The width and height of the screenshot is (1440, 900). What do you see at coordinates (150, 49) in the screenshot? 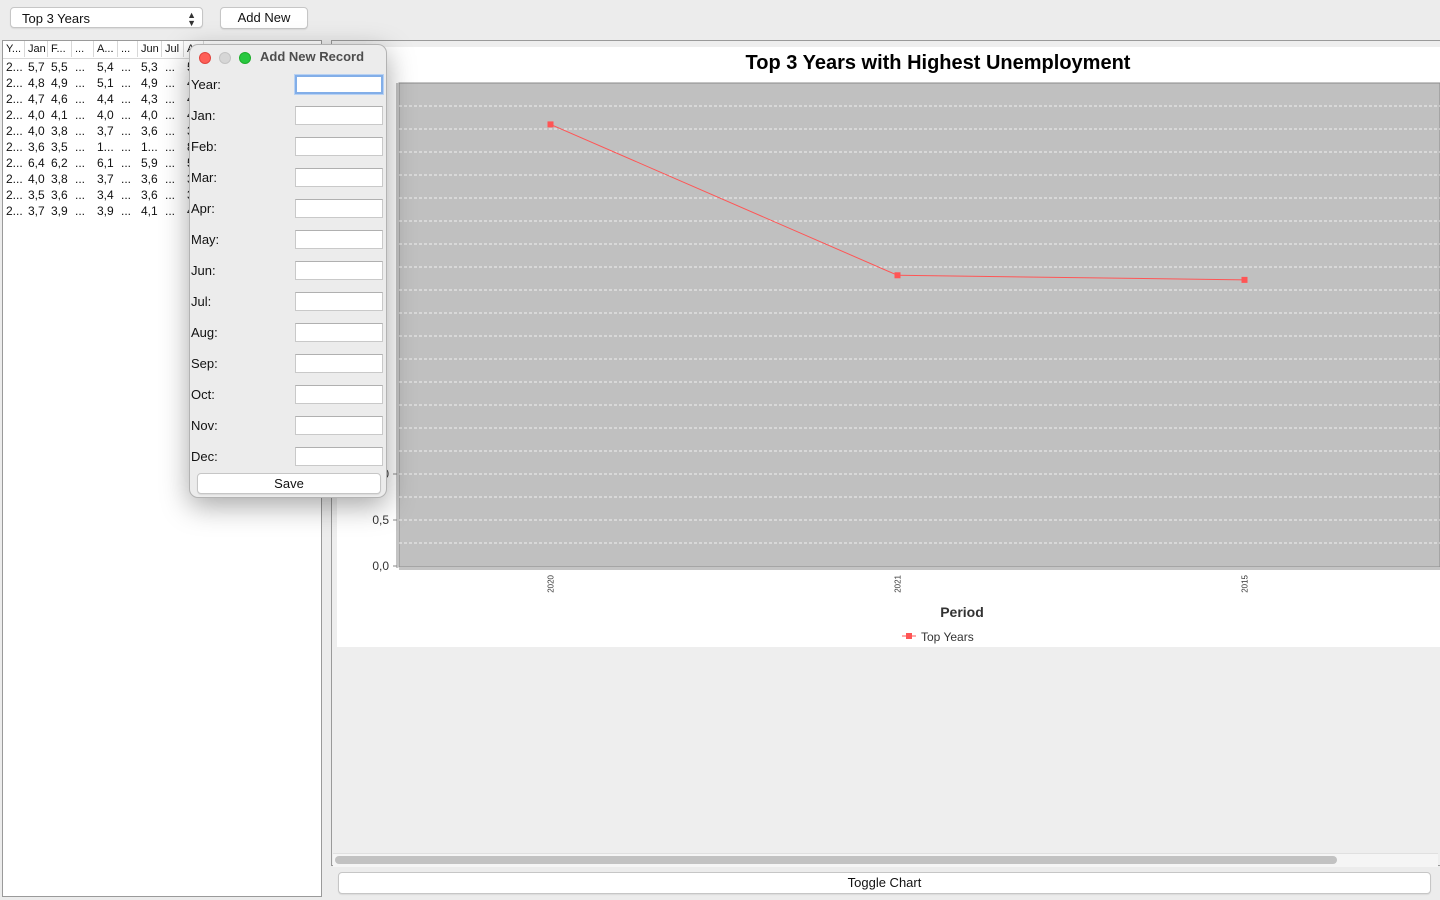
I see `column-header: Jun` at bounding box center [150, 49].